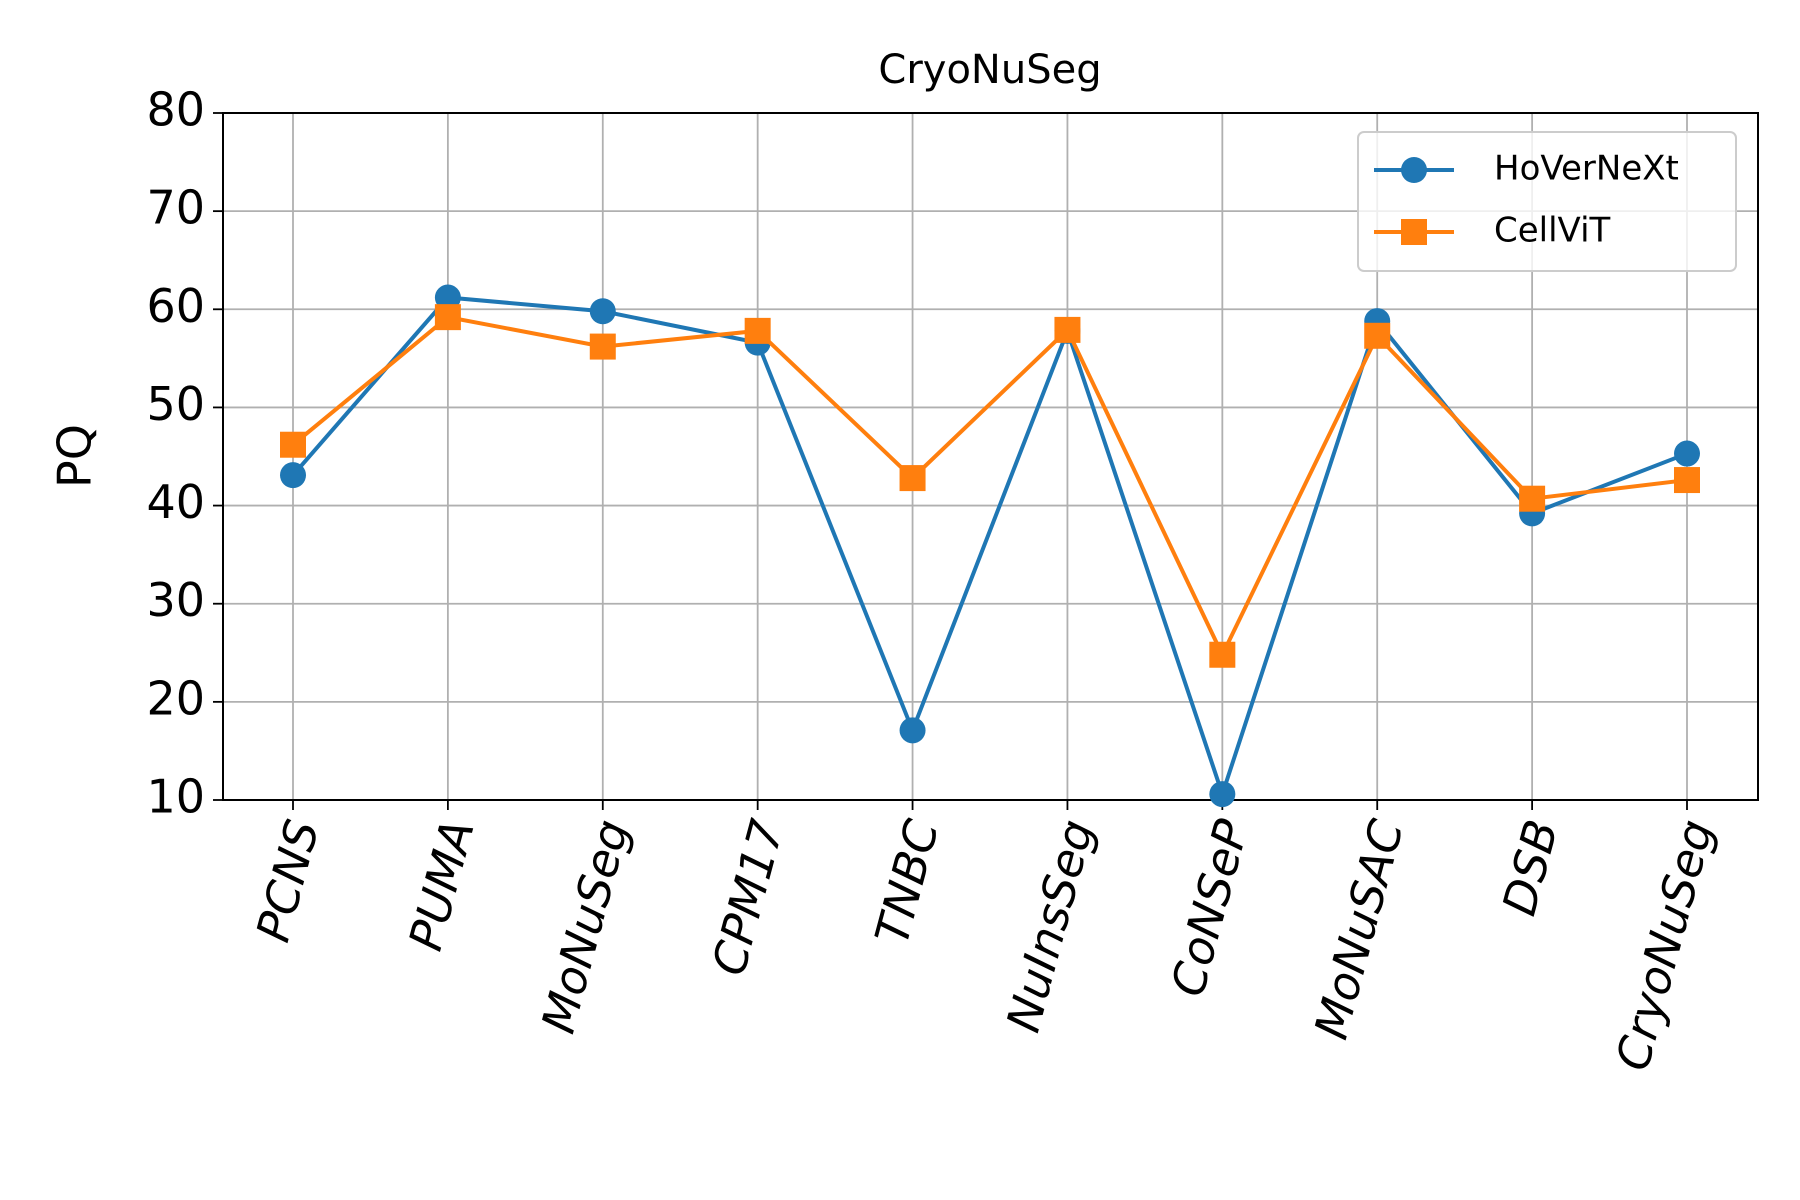 Image resolution: width=1800 pixels, height=1200 pixels. I want to click on x-tick-label: NuInsSeg, so click(1050, 926).